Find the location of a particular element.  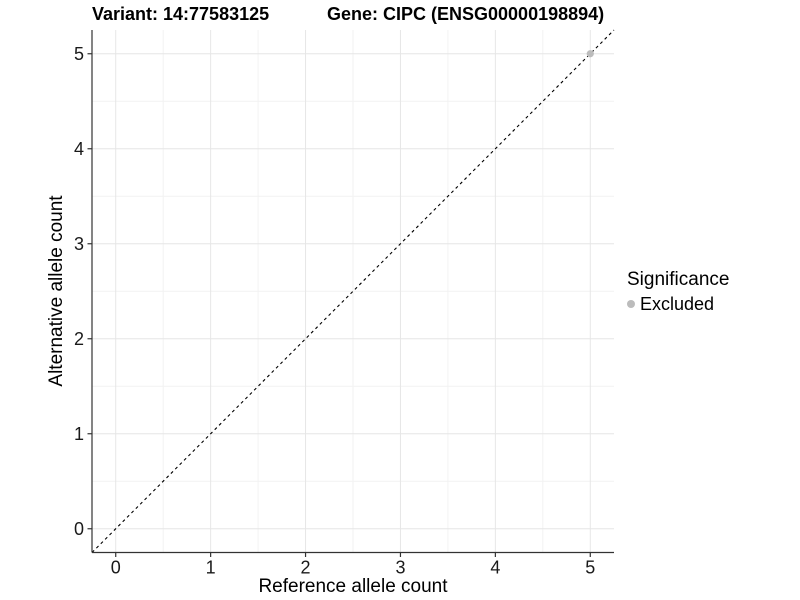

y-tick-label: 0 is located at coordinates (79, 529).